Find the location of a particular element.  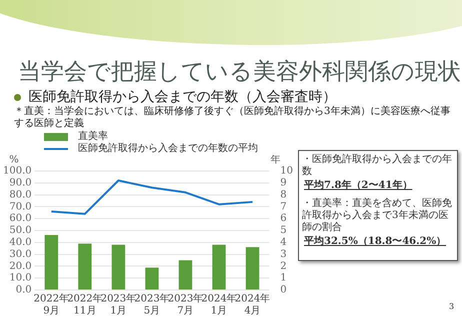

y-tick-label: 30.0 is located at coordinates (20, 254).